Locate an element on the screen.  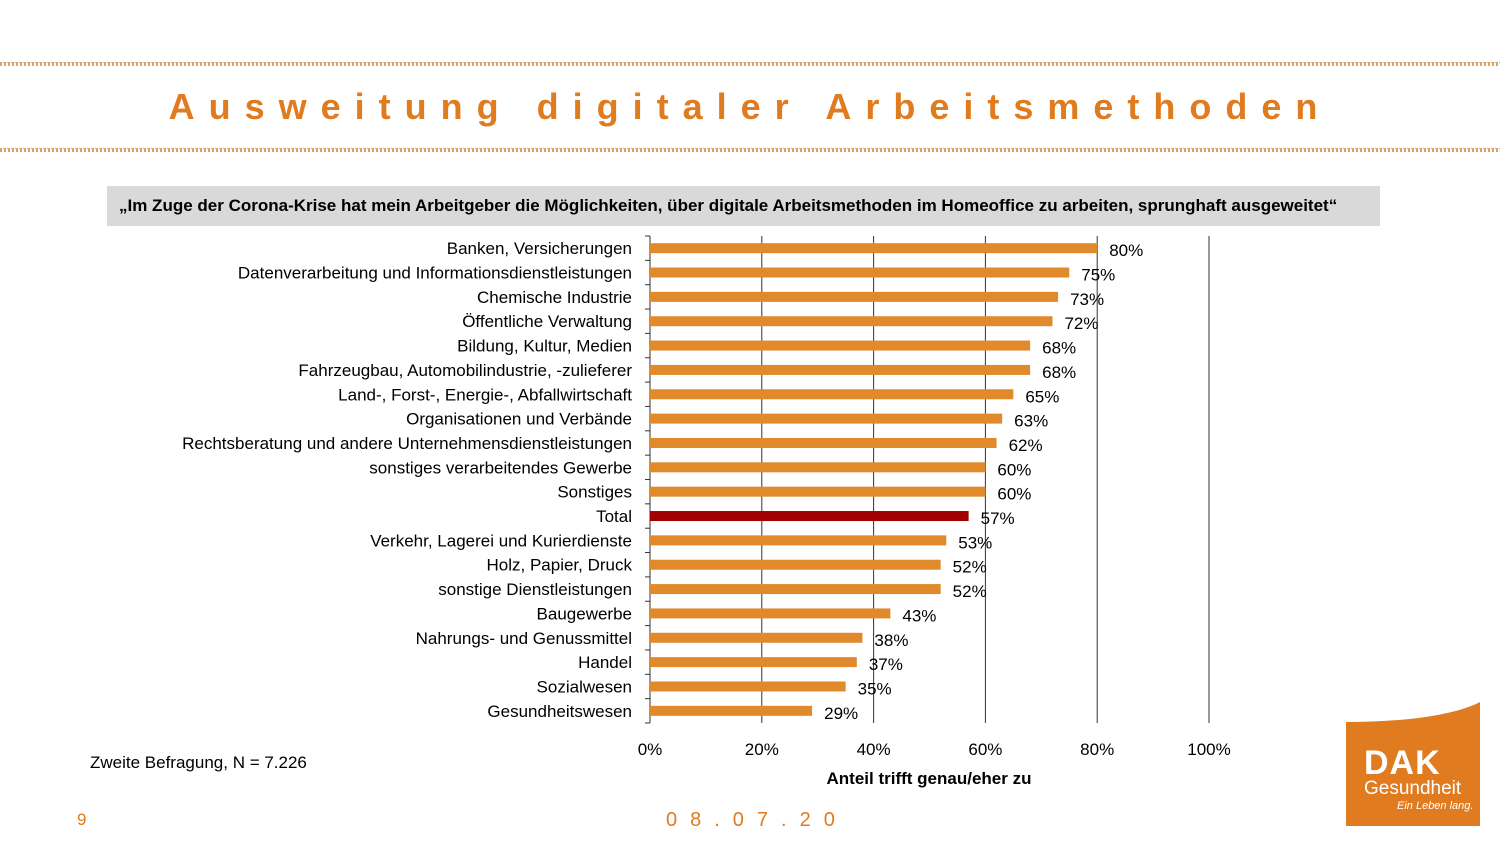
category-label: Baugewerbe is located at coordinates (584, 613).